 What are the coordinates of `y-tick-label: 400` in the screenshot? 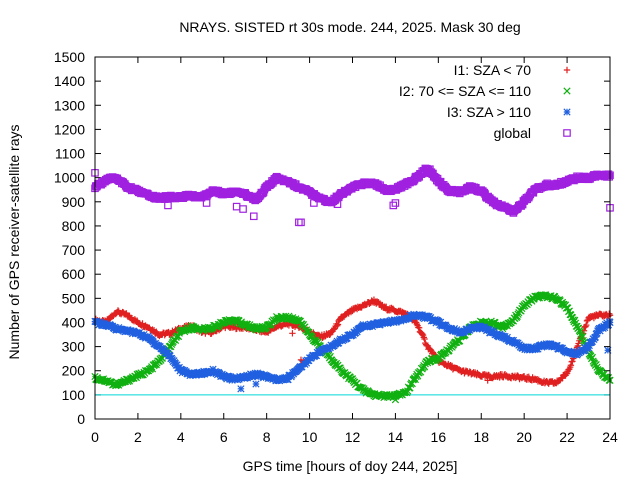 It's located at (74, 322).